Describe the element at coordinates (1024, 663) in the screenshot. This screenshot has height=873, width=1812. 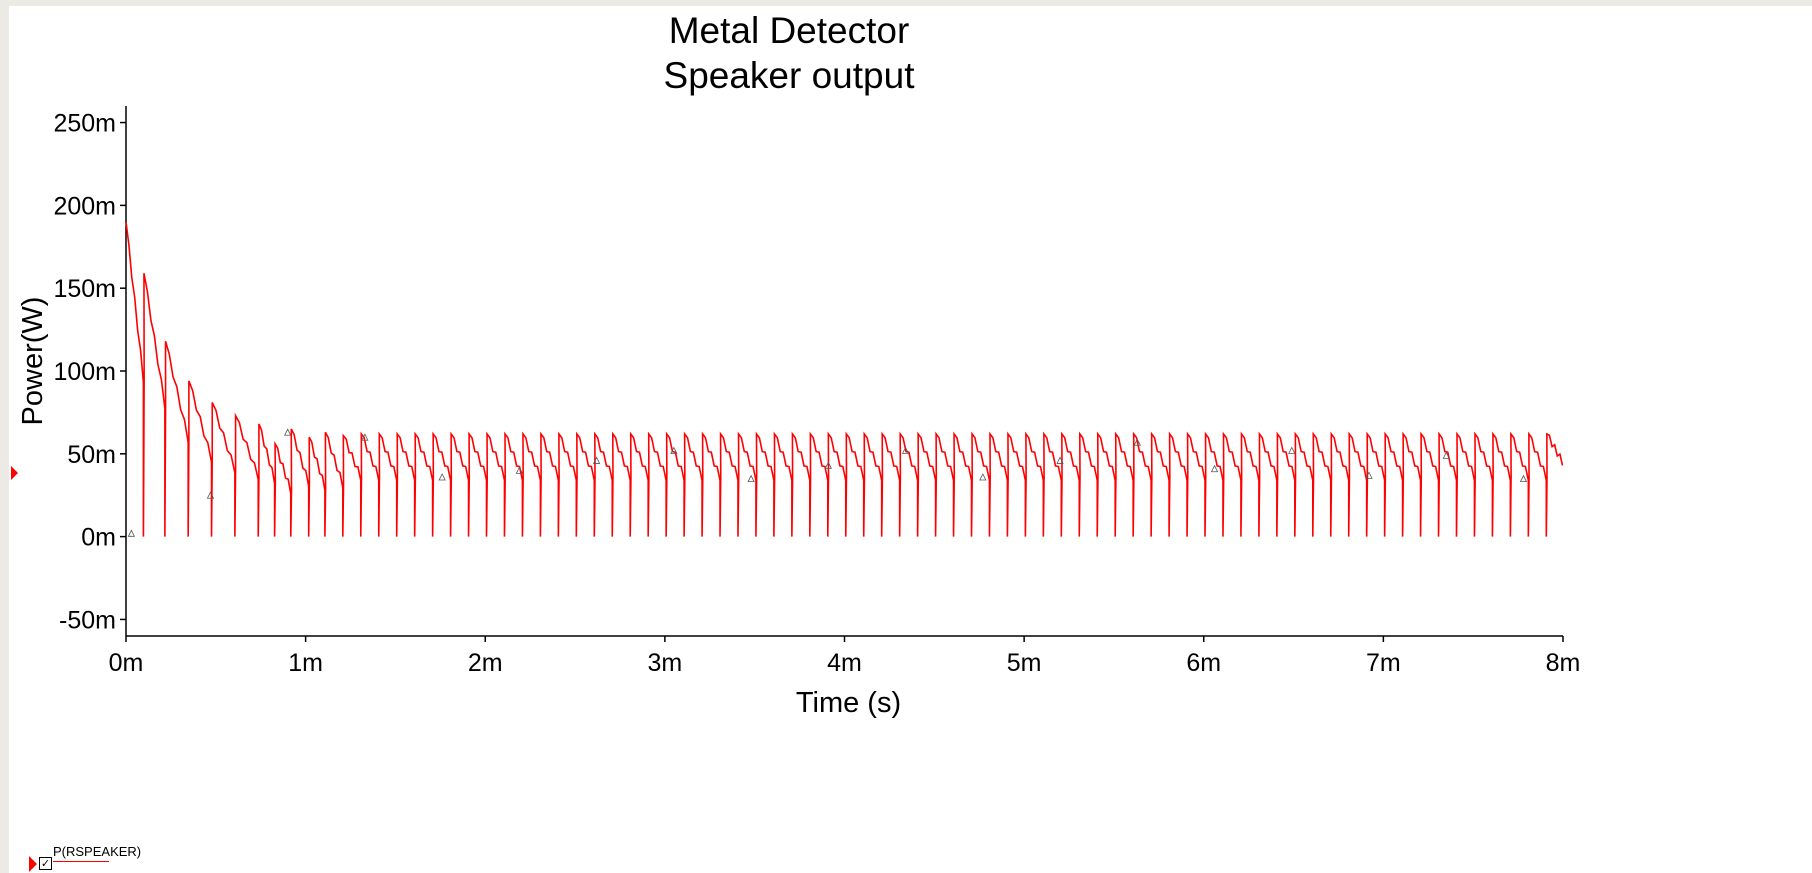
I see `x-tick-label: 5m` at that location.